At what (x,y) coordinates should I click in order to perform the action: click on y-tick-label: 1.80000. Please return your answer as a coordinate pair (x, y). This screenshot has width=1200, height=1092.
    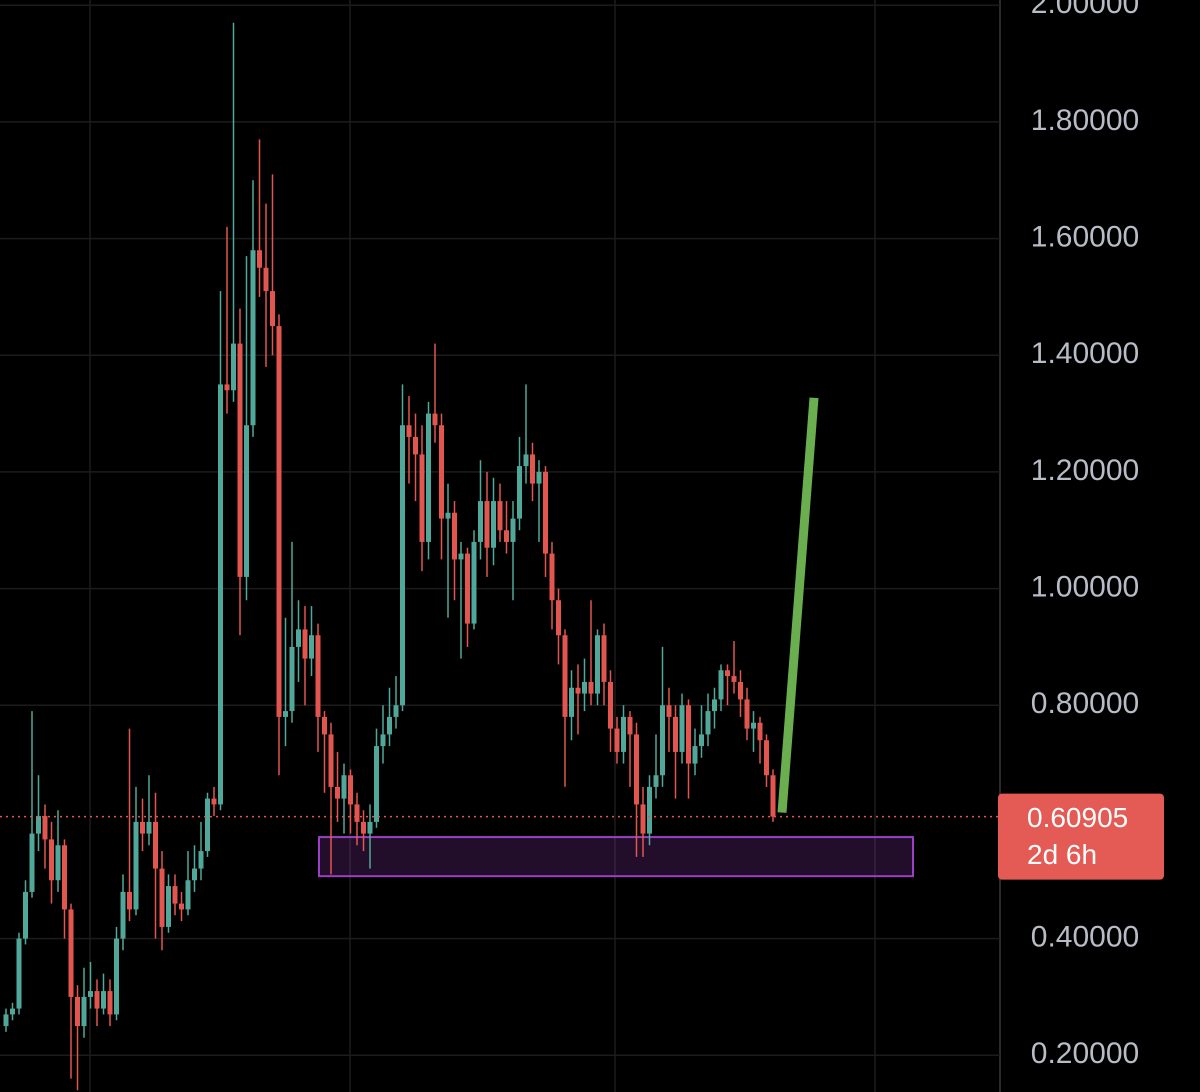
    Looking at the image, I should click on (1085, 120).